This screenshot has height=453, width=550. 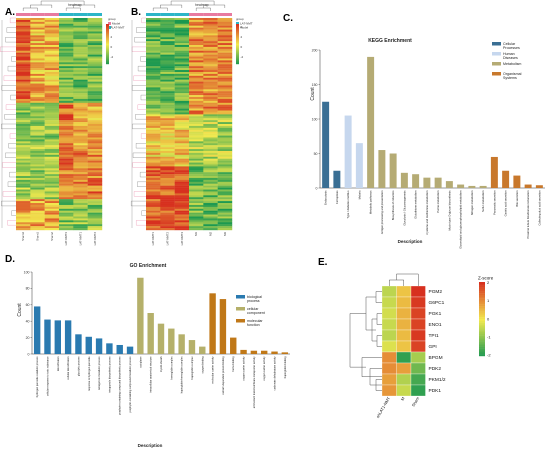 What do you see at coordinates (68, 337) in the screenshot?
I see `go-bar` at bounding box center [68, 337].